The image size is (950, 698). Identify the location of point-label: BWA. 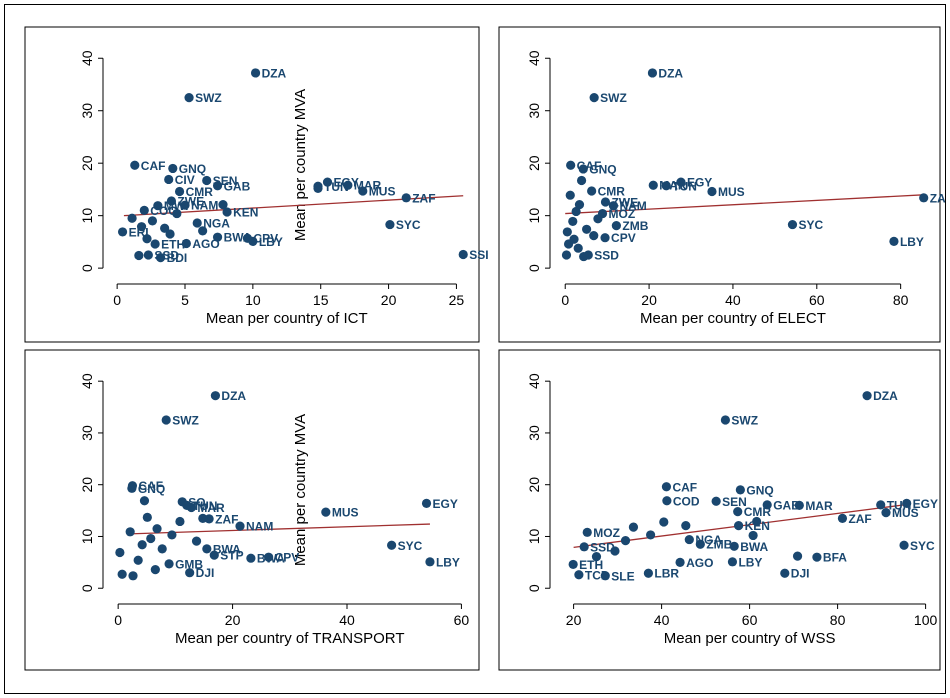
(227, 549).